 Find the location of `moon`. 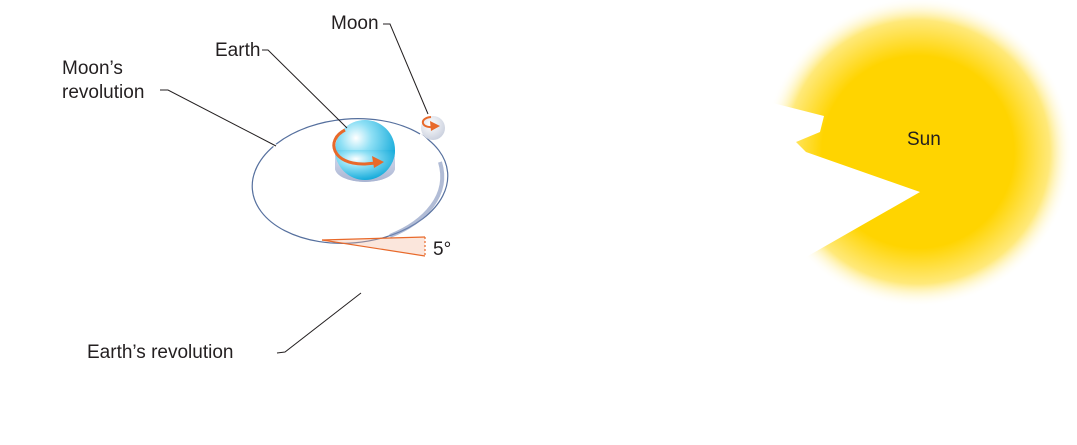

moon is located at coordinates (433, 128).